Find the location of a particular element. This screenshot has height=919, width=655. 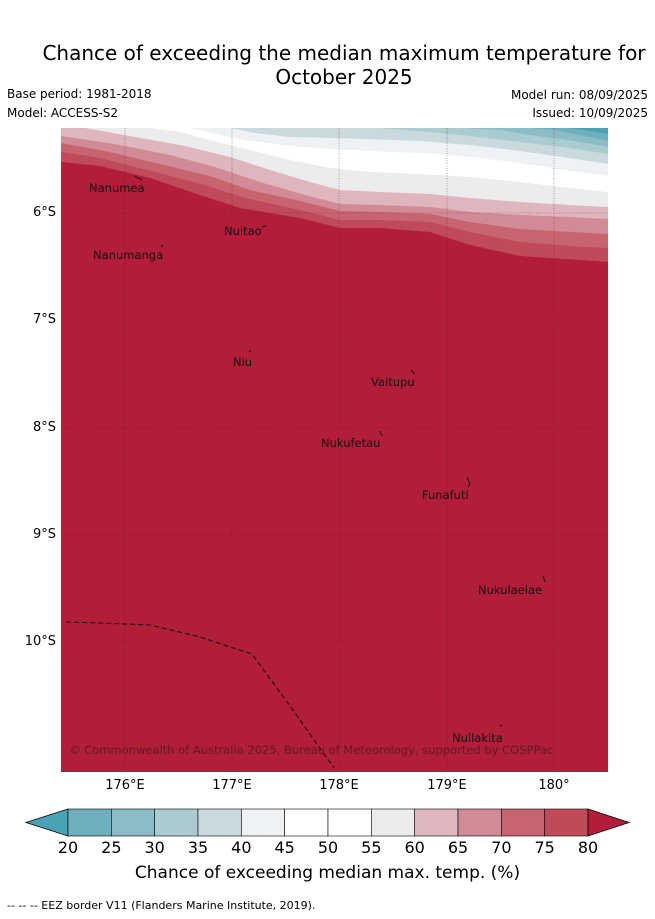

colorbar-tick-label: 80 is located at coordinates (588, 847).